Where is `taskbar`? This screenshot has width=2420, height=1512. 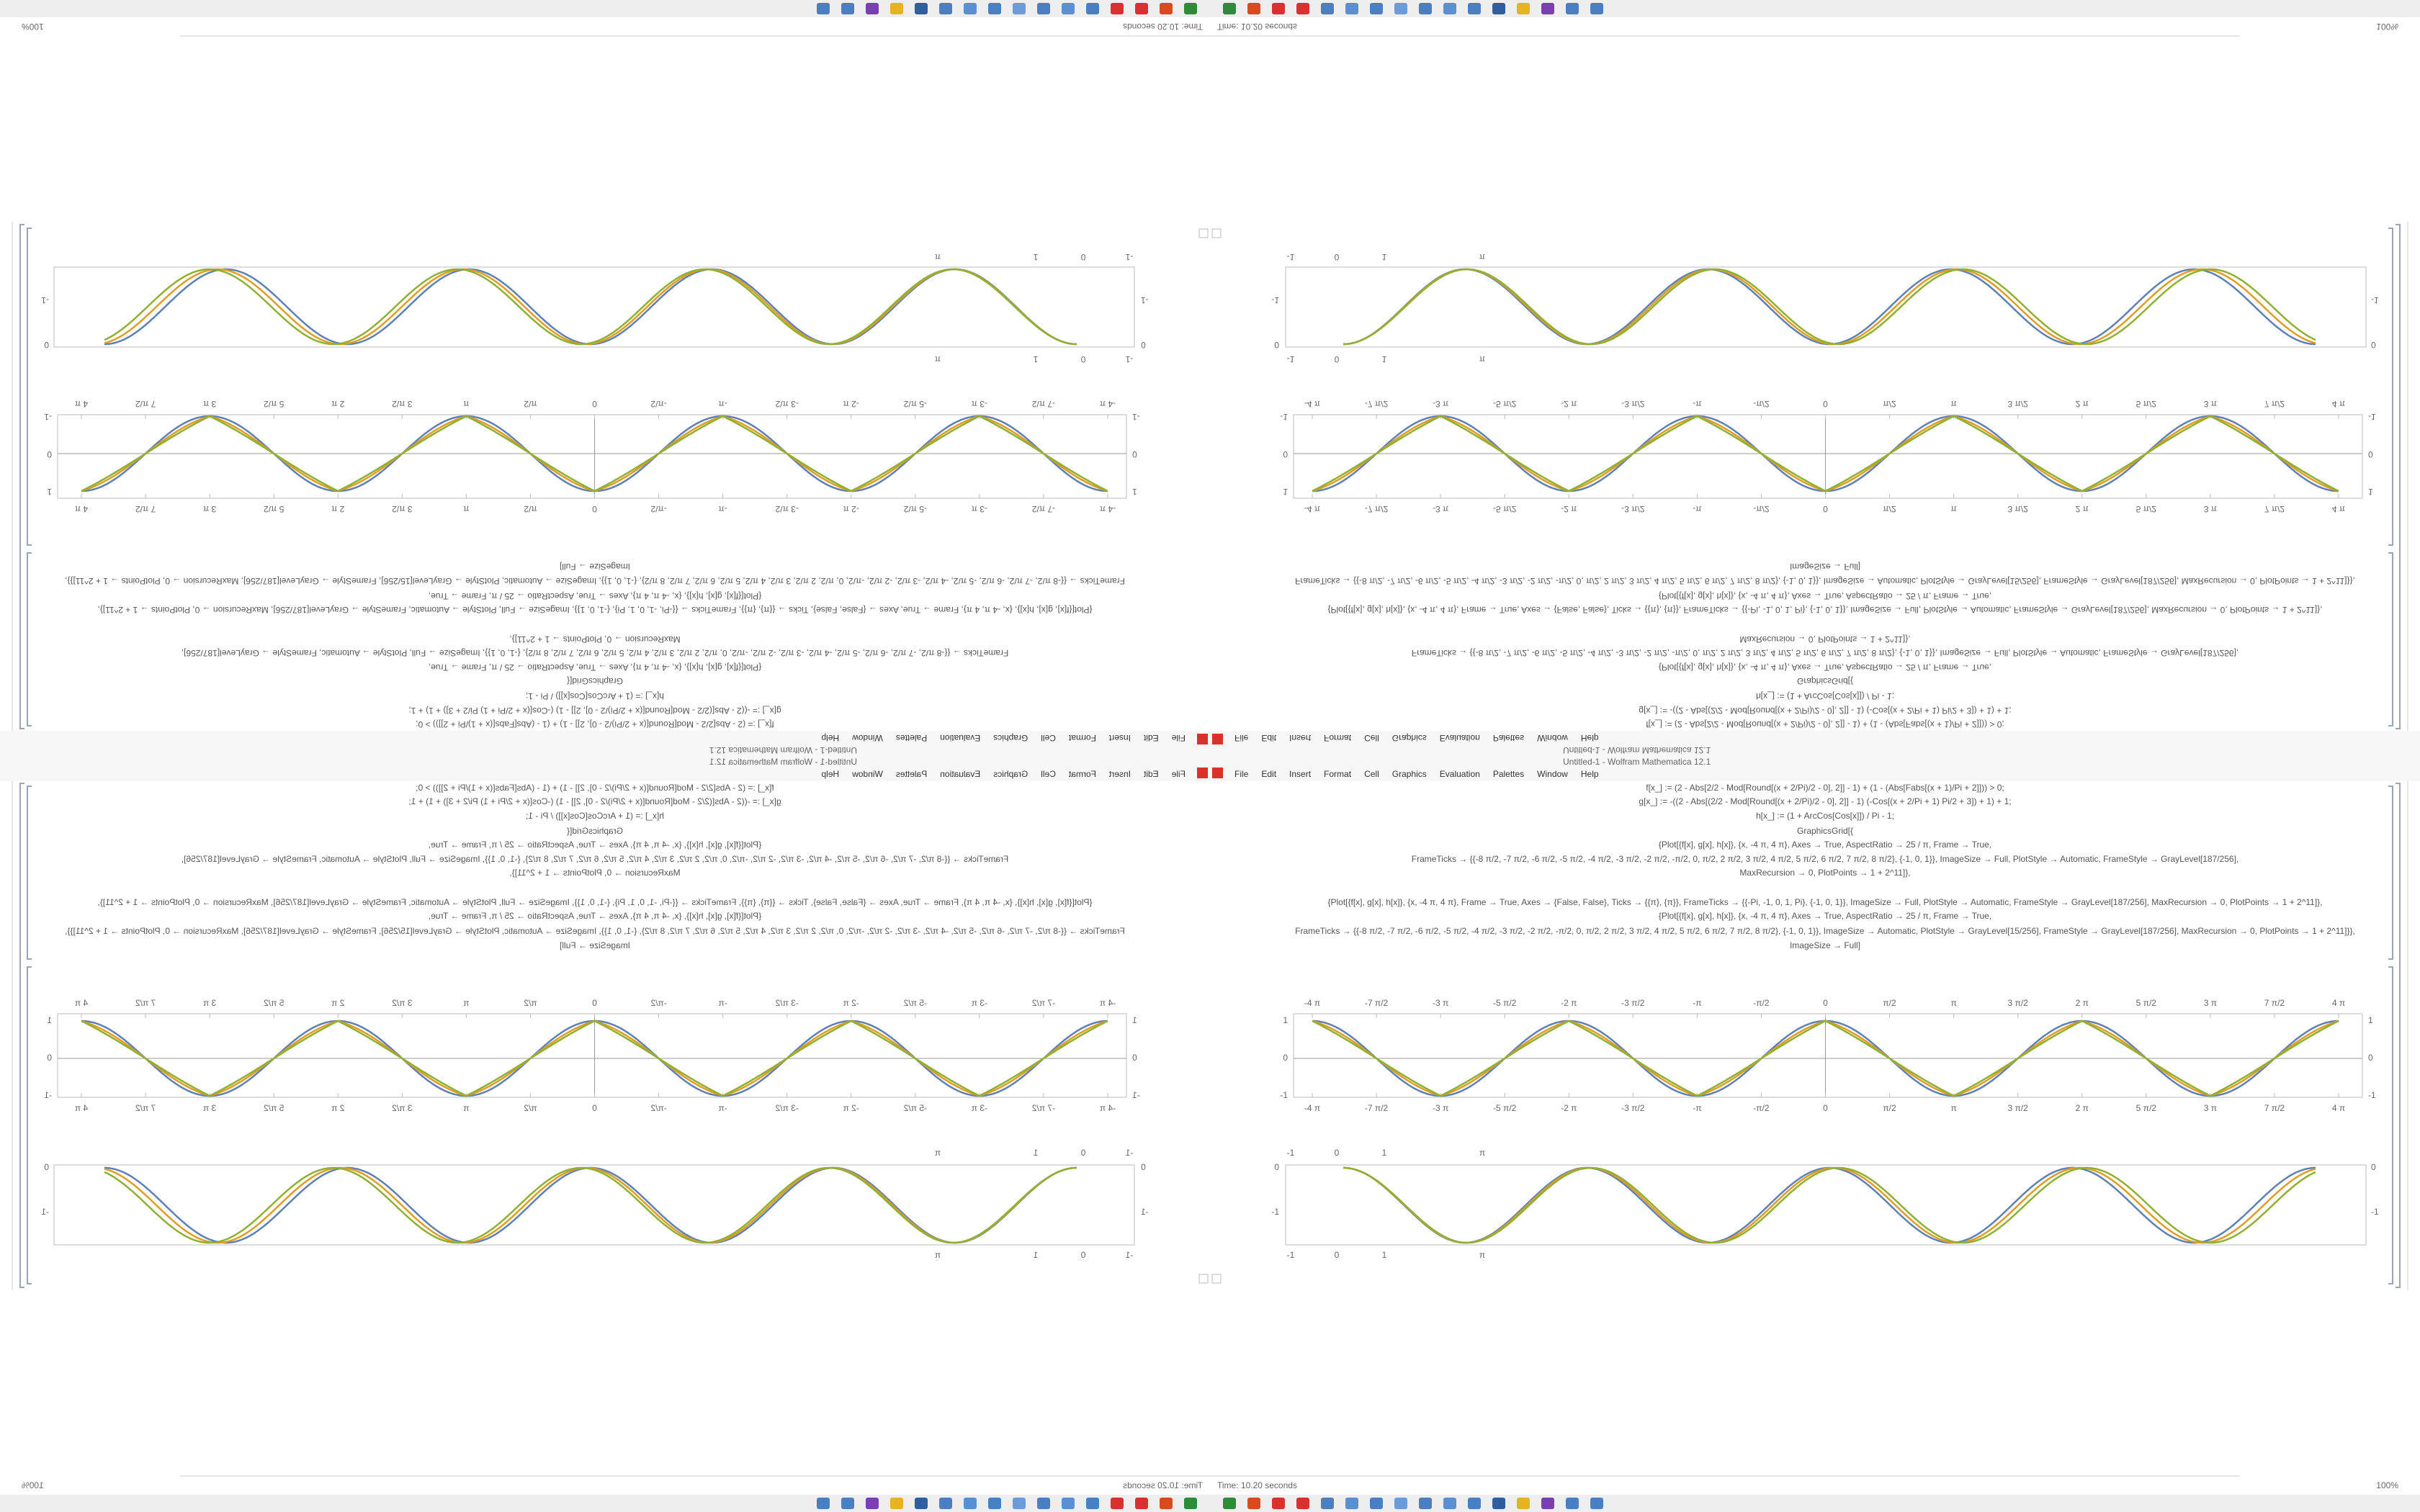 taskbar is located at coordinates (1815, 1503).